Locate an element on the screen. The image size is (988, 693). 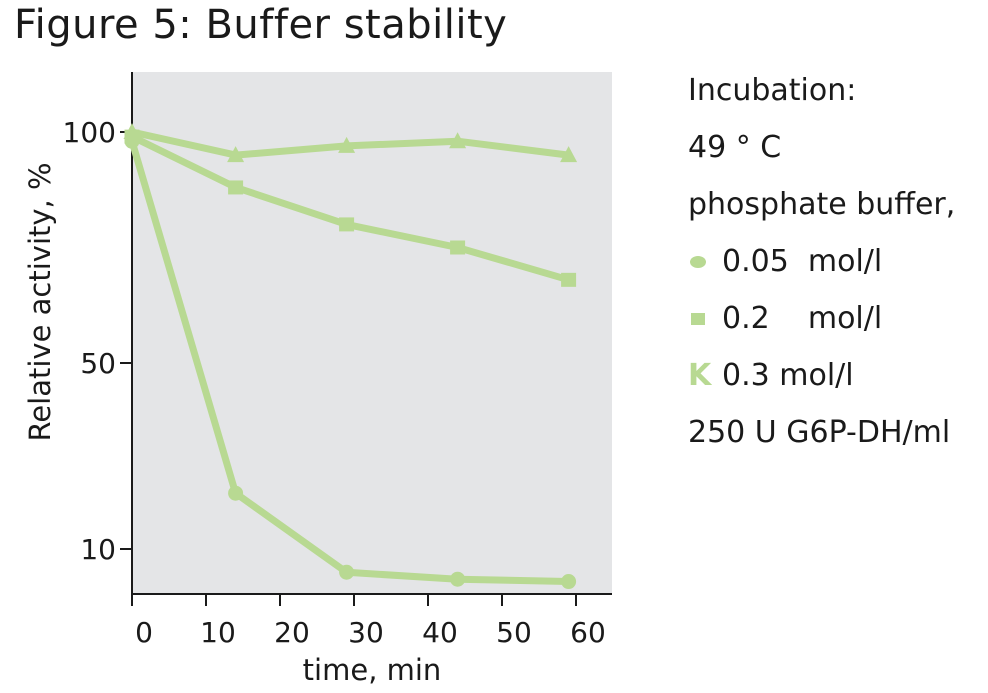
legend-buffer: phosphate buffer, is located at coordinates (822, 204).